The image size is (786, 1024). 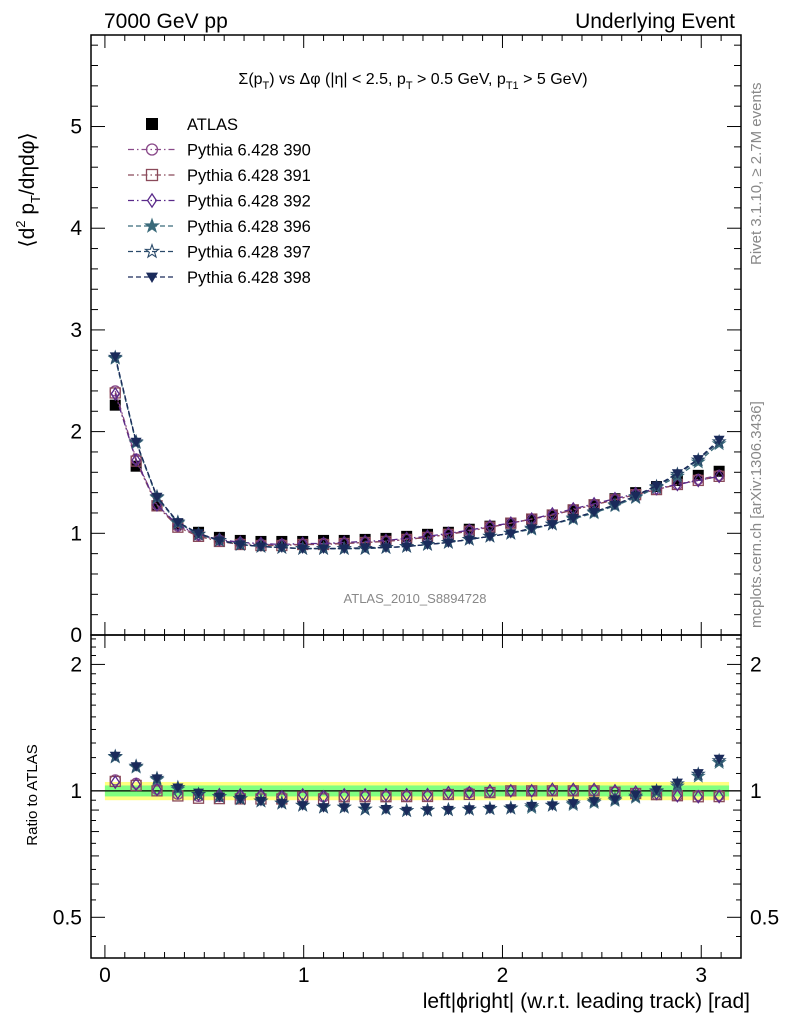 What do you see at coordinates (76, 635) in the screenshot?
I see `y-tick-label: 0` at bounding box center [76, 635].